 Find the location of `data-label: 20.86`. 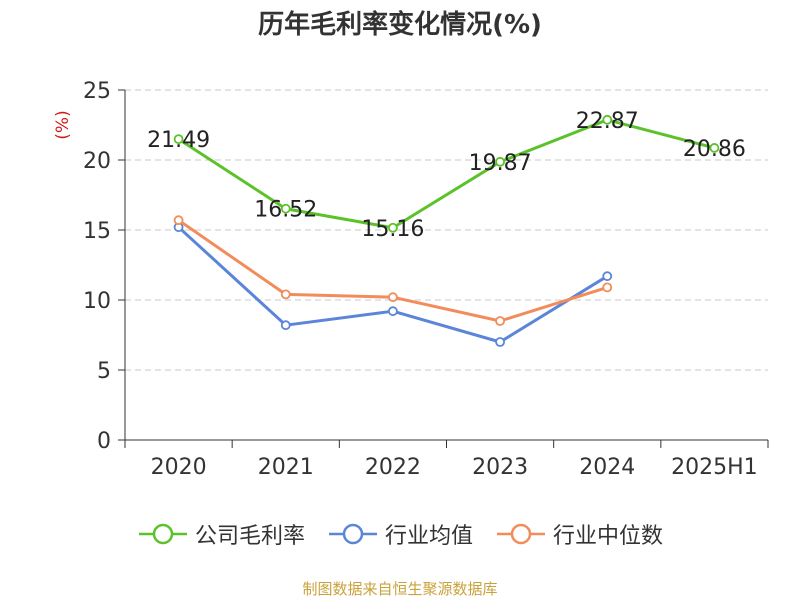

data-label: 20.86 is located at coordinates (714, 149).